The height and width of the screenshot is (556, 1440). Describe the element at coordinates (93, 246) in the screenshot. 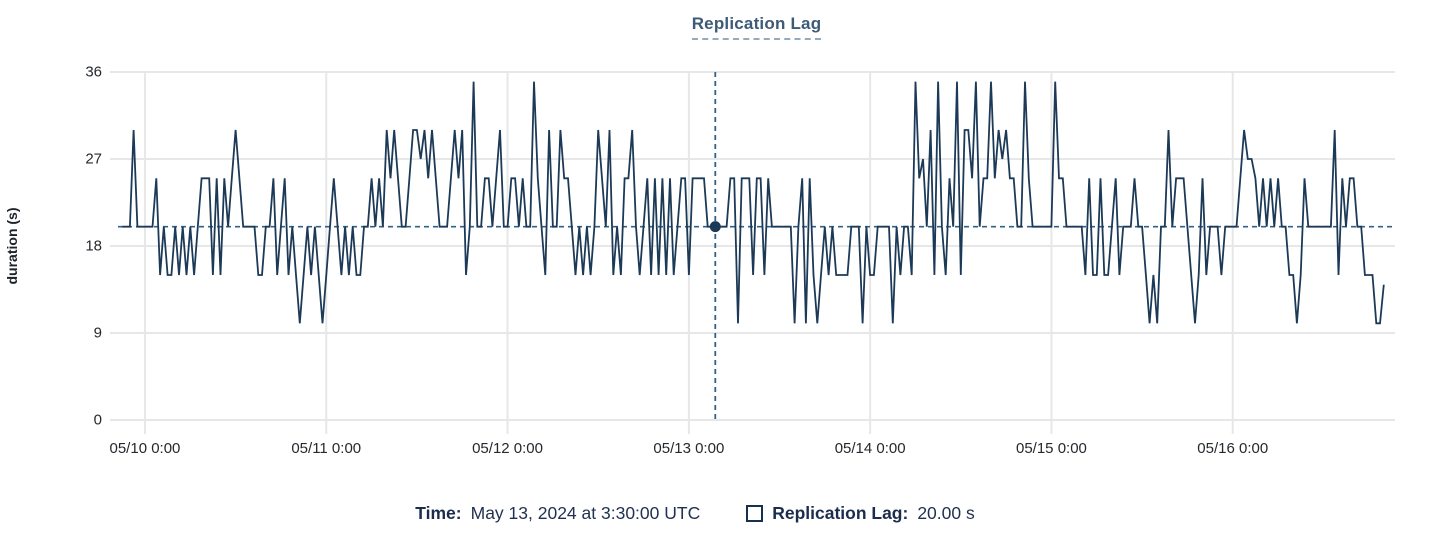

I see `y-tick-label: 18` at that location.